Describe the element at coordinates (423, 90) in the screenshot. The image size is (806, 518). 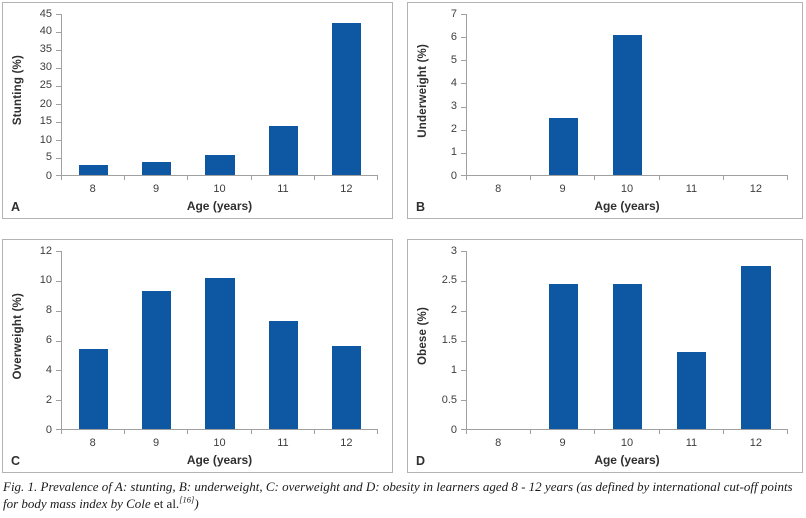
I see `y-axis-title: Underweight (%)` at that location.